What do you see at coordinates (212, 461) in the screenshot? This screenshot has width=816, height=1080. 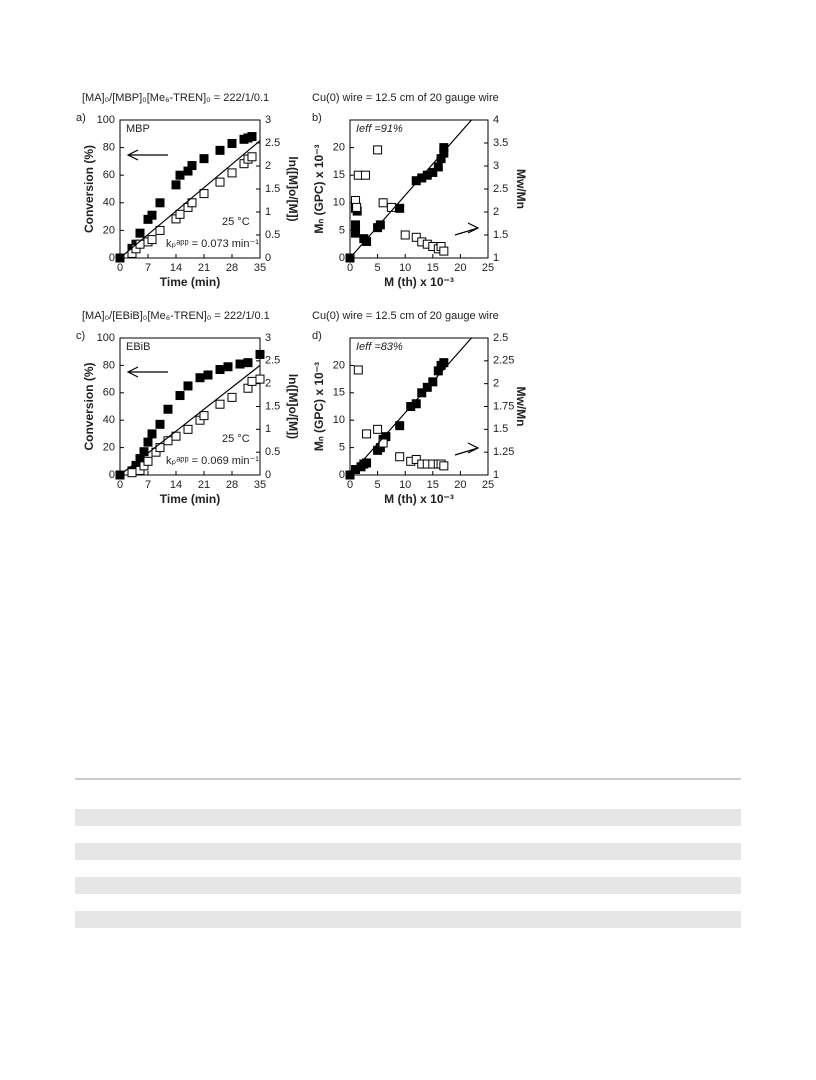 I see `annotation: kₚᵃᵖᵖ = 0.069 min⁻¹` at bounding box center [212, 461].